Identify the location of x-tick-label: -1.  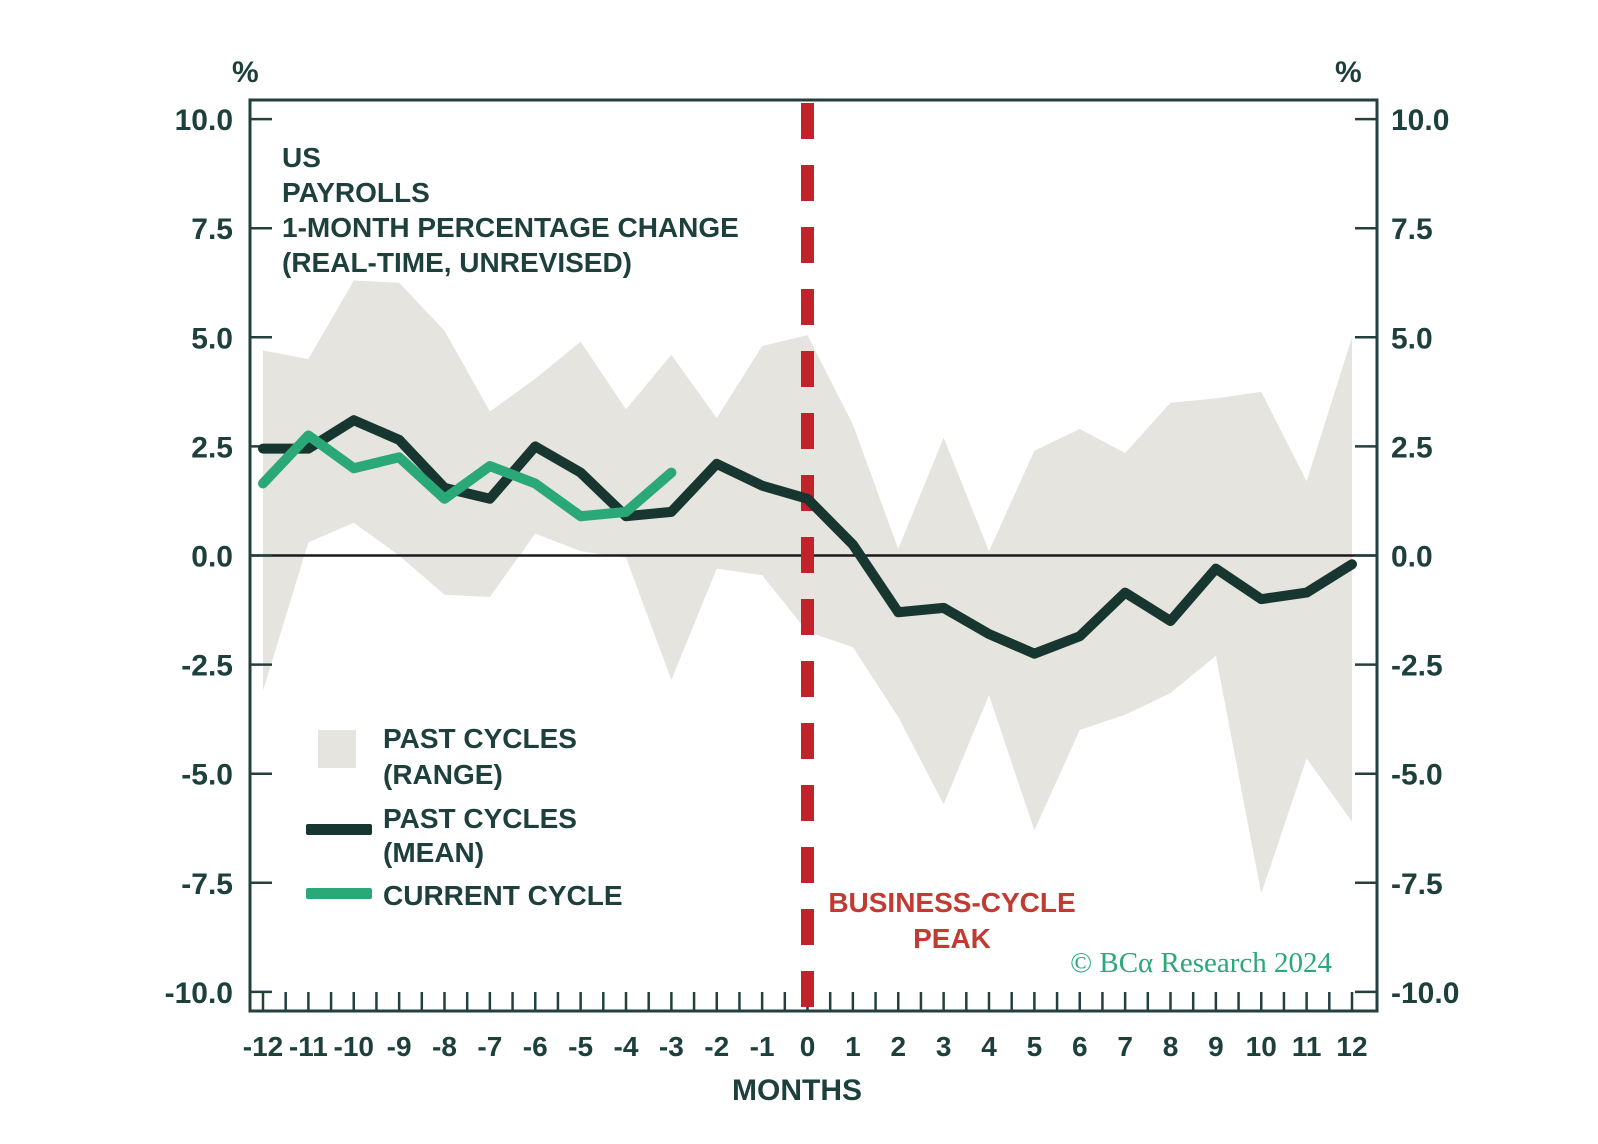
(762, 1046).